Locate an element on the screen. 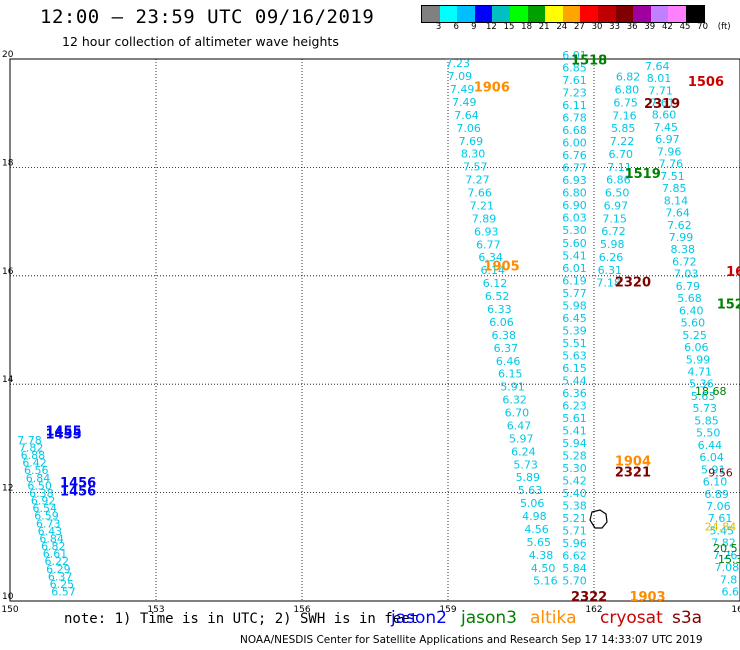  swh-value: 6.44 is located at coordinates (710, 445).